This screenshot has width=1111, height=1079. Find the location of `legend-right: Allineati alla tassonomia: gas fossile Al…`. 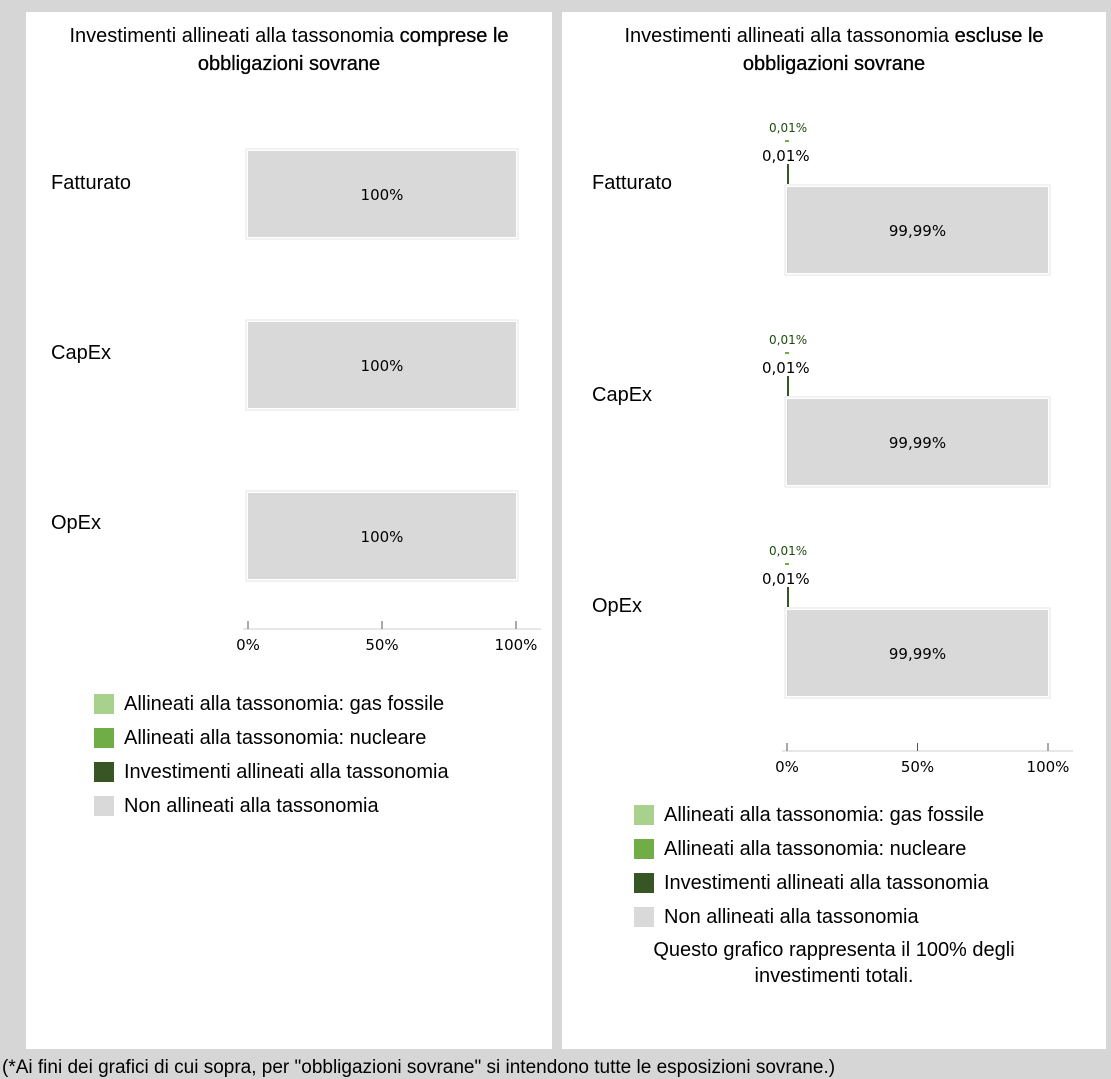

legend-right: Allineati alla tassonomia: gas fossile Al… is located at coordinates (811, 866).